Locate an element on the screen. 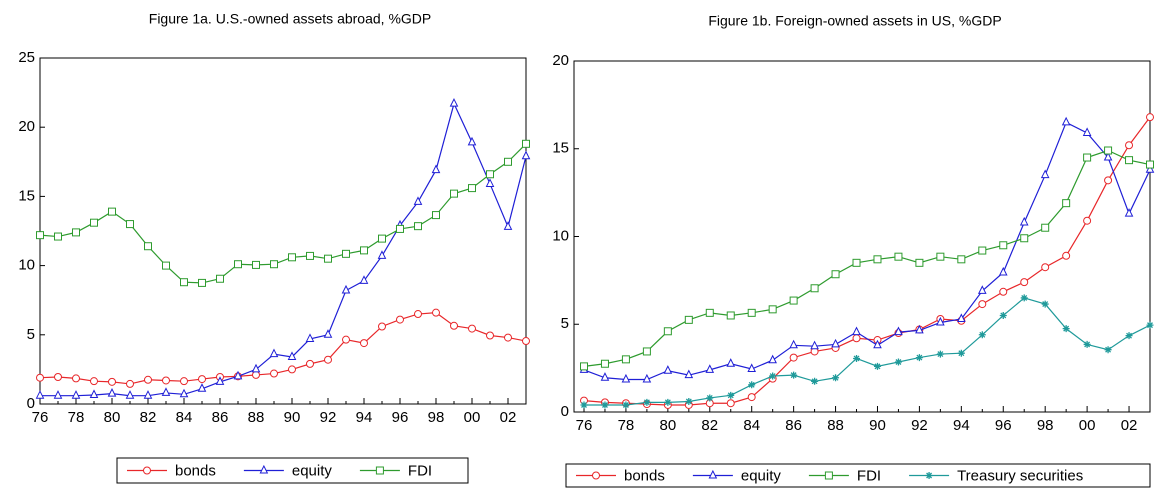  x-tick-label: 92 is located at coordinates (919, 425).